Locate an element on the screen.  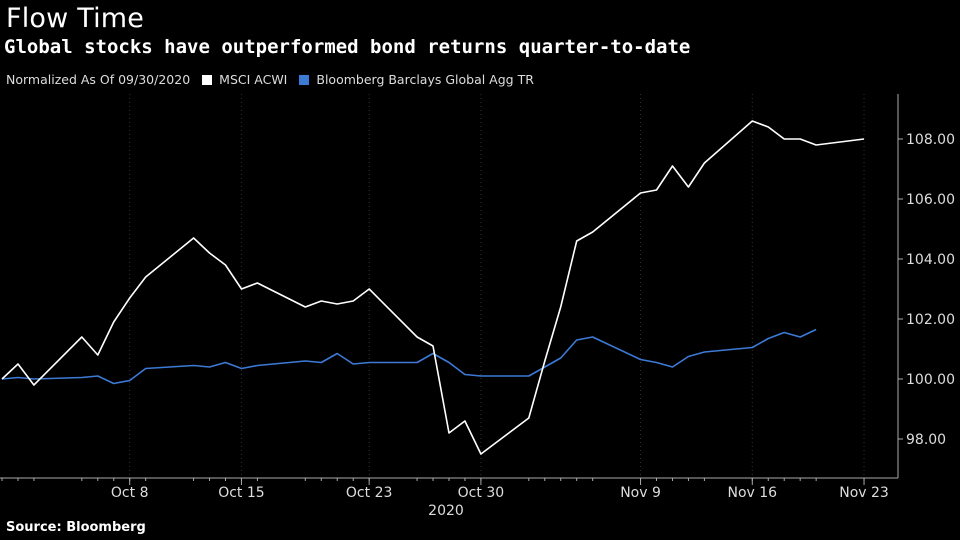
source-note: Source: Bloomberg is located at coordinates (76, 527).